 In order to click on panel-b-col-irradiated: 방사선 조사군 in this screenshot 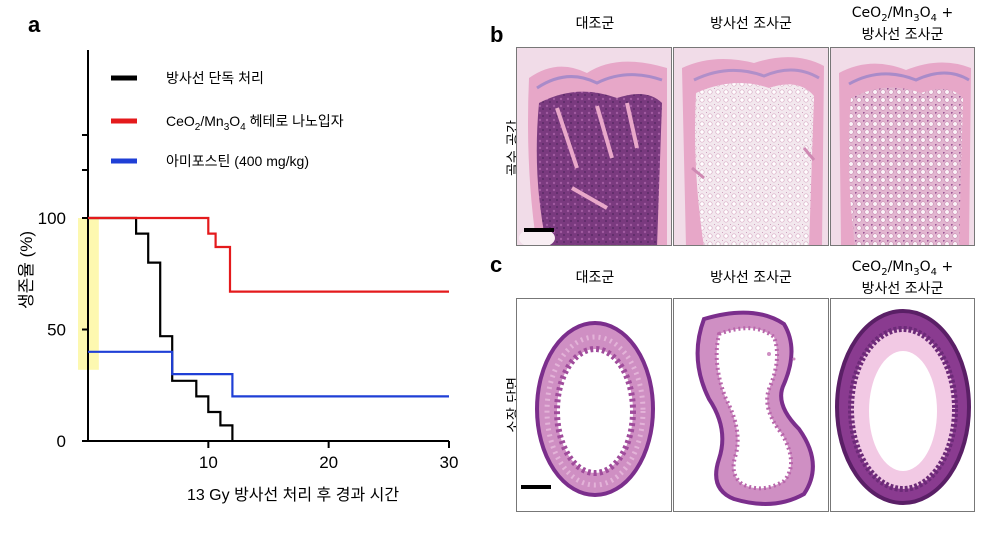, I will do `click(751, 24)`.